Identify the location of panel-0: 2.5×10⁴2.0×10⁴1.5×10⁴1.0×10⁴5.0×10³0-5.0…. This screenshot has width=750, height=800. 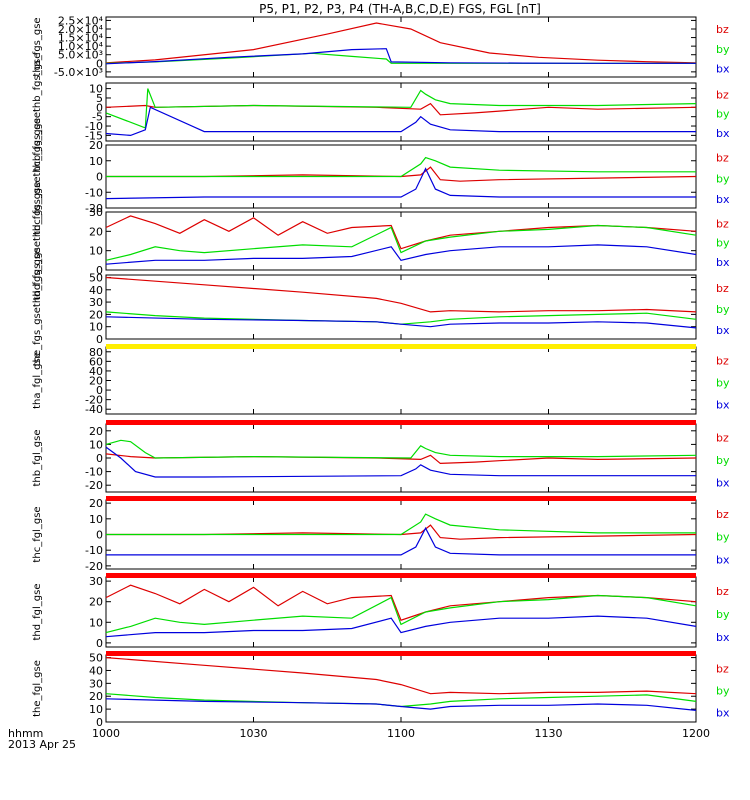
(381, 46).